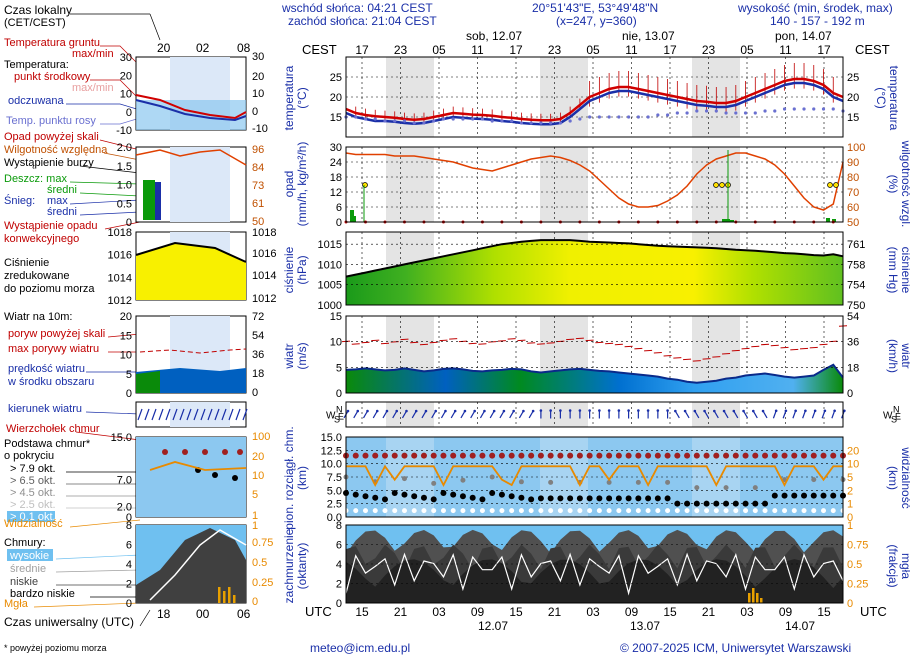  Describe the element at coordinates (747, 612) in the screenshot. I see `utc-tick: 03` at that location.